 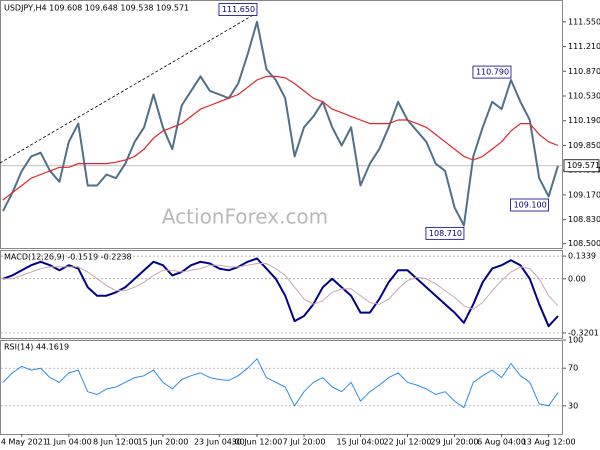 What do you see at coordinates (360, 442) in the screenshot?
I see `x-tick-label: 15 Jul 04:00` at bounding box center [360, 442].